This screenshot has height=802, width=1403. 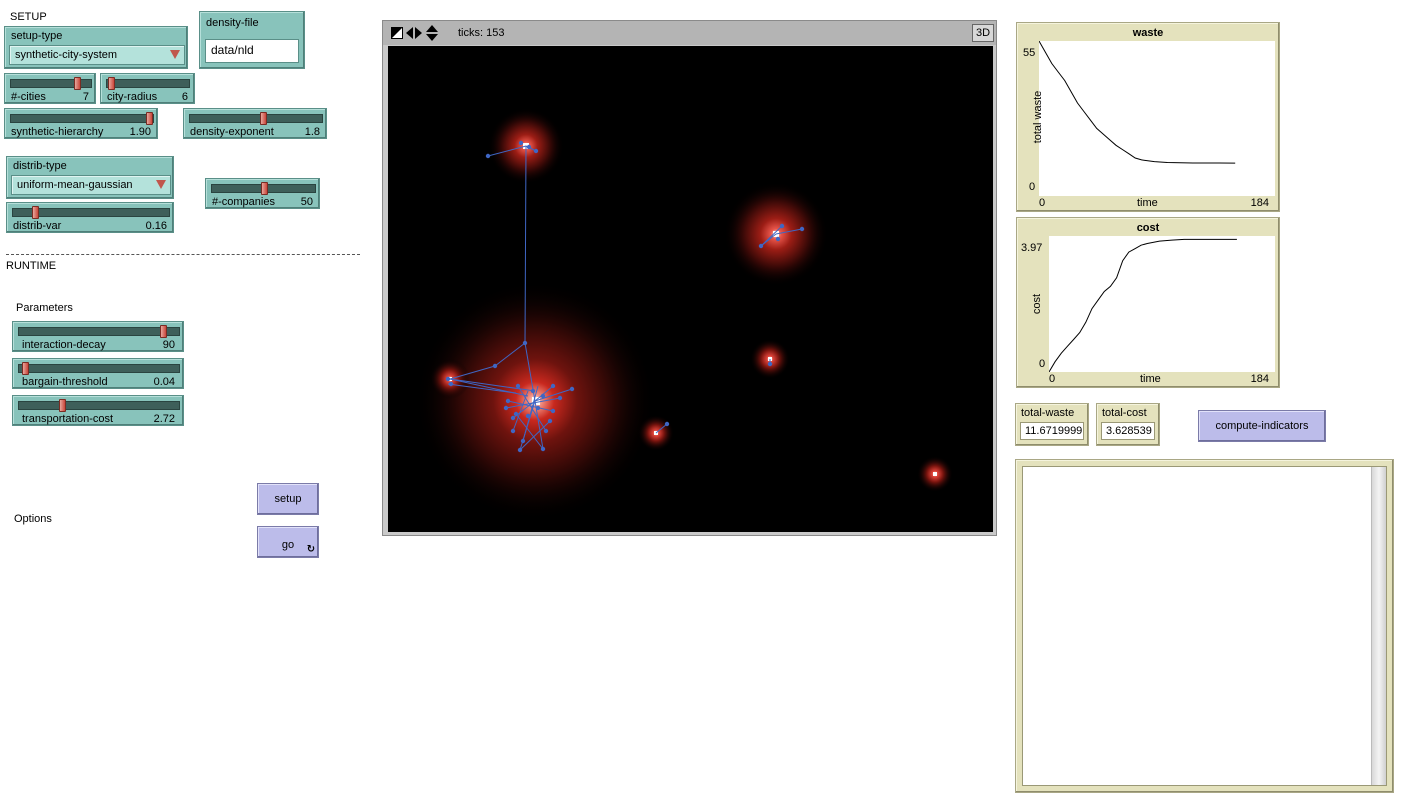 What do you see at coordinates (311, 549) in the screenshot?
I see `forever-arrows-icon: ↻` at bounding box center [311, 549].